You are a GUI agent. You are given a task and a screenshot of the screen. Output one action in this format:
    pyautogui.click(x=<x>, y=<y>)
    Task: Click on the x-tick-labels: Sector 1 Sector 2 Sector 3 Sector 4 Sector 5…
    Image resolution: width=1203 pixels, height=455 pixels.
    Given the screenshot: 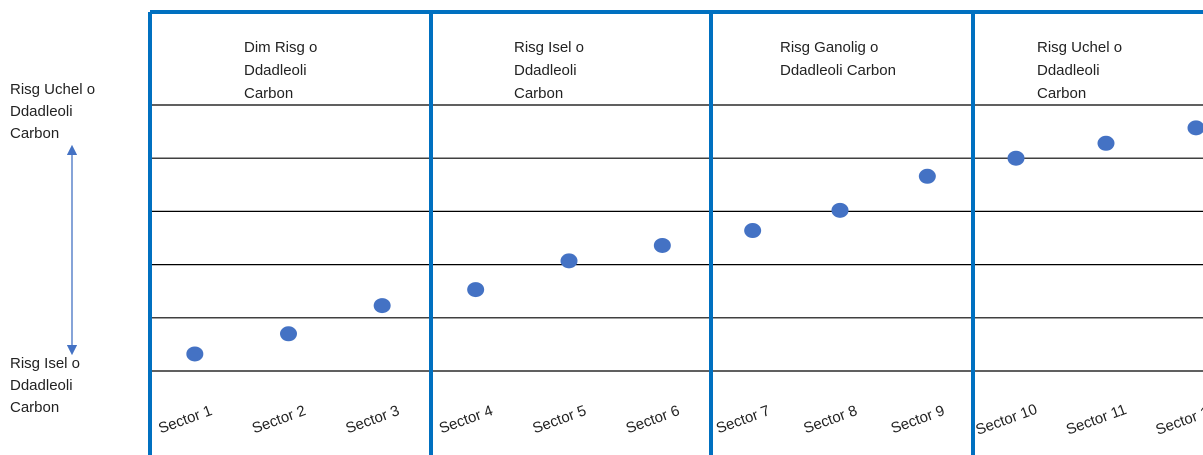 What is the action you would take?
    pyautogui.click(x=679, y=420)
    